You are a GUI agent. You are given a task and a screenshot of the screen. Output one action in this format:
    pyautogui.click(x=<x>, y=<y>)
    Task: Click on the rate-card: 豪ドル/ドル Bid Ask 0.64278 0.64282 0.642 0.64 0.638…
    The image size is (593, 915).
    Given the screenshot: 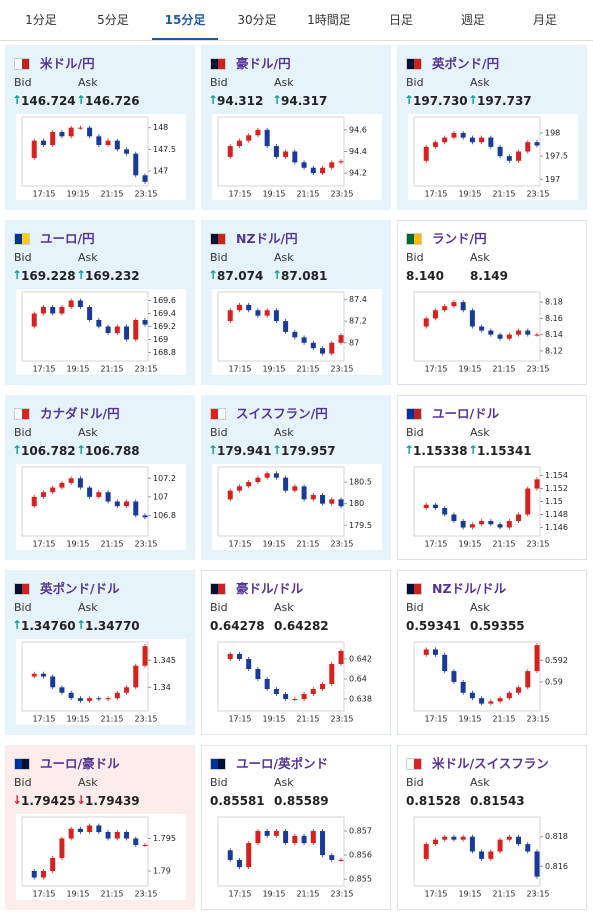 What is the action you would take?
    pyautogui.click(x=296, y=652)
    